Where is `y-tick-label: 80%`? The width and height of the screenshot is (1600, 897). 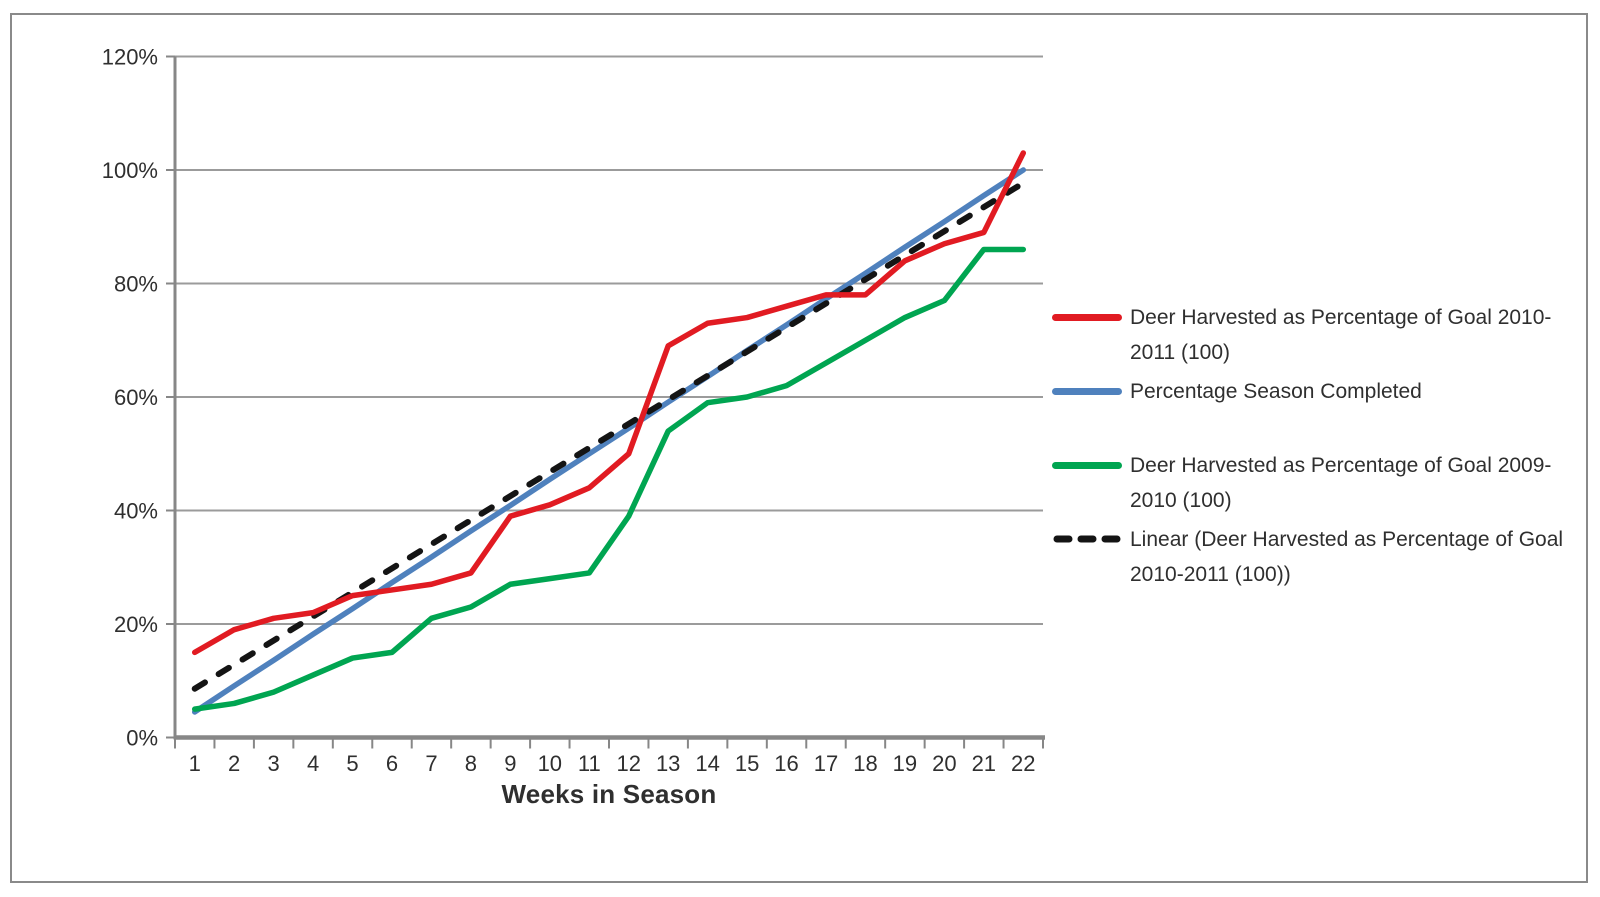 y-tick-label: 80% is located at coordinates (136, 284).